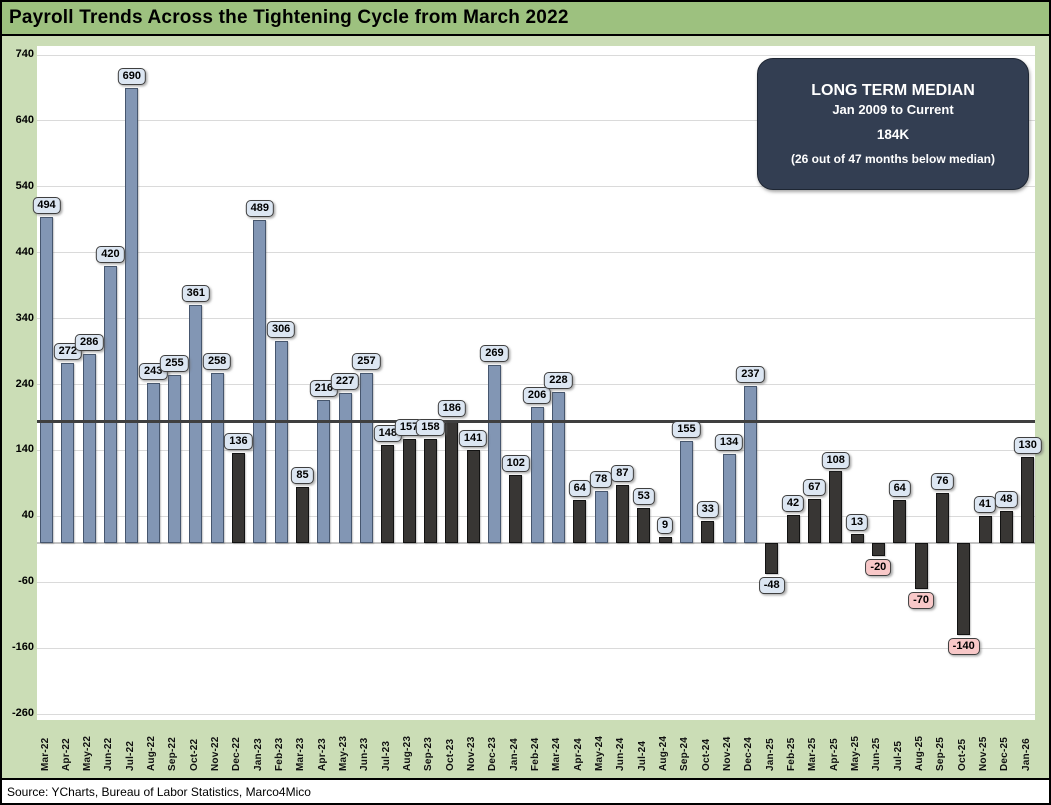 This screenshot has height=805, width=1051. I want to click on bar-value-label-Feb-24: 206, so click(537, 395).